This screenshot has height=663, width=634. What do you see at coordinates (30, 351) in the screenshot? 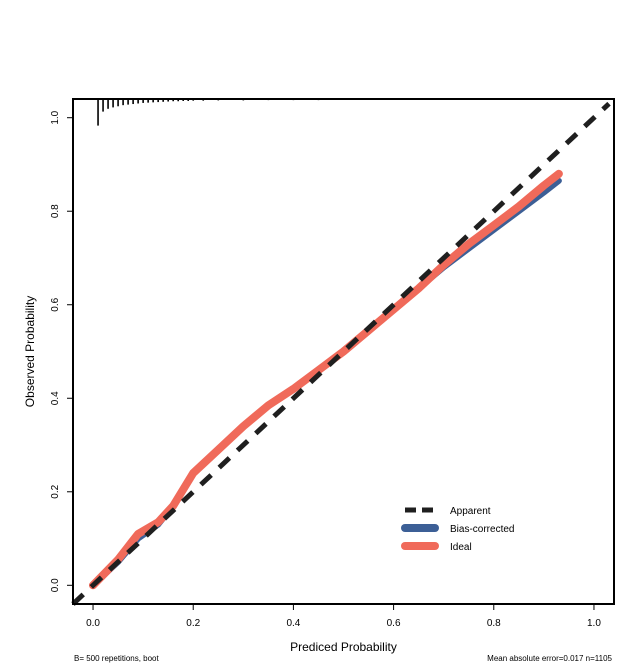
I see `y-axis-title: Observed Probability` at bounding box center [30, 351].